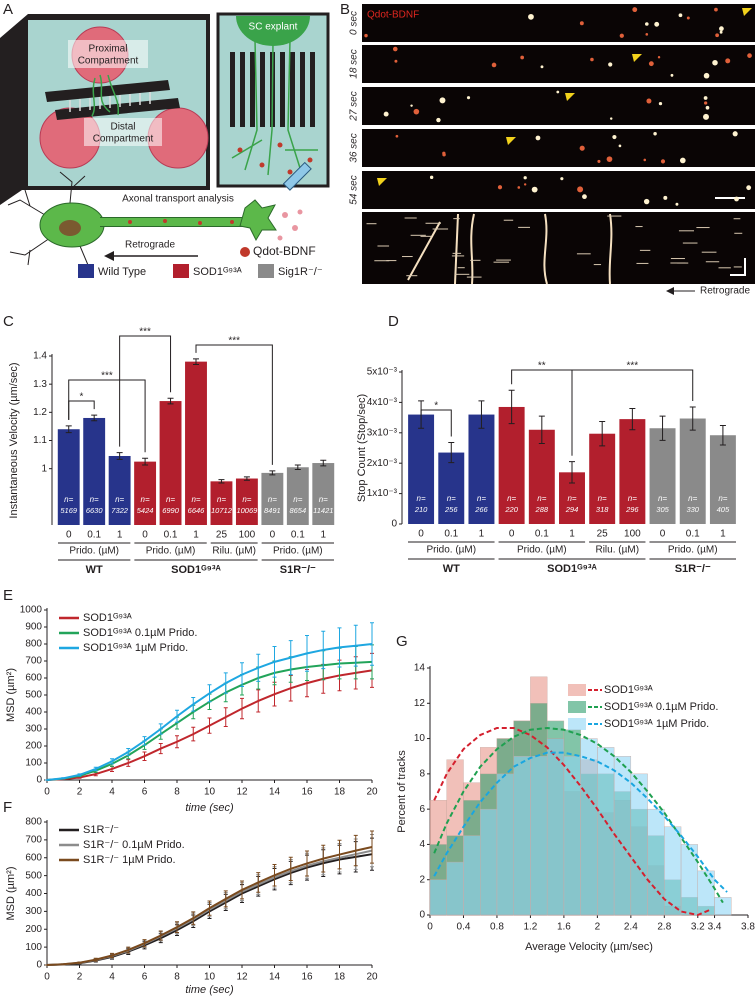 The image size is (755, 998). Describe the element at coordinates (80, 792) in the screenshot. I see `x-tick-label: 2` at that location.